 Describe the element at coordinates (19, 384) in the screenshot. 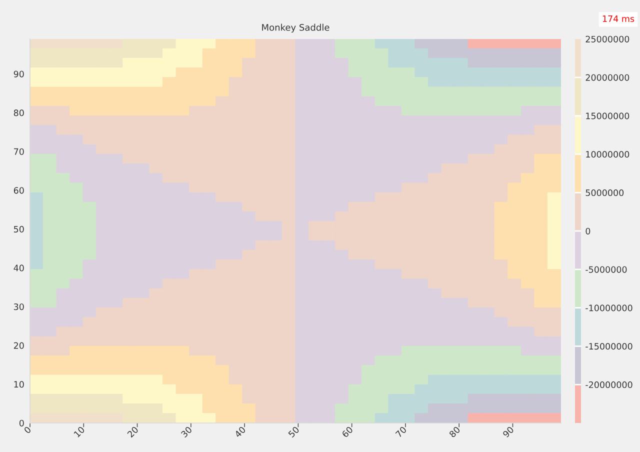

I see `y-tick-label: 10` at that location.